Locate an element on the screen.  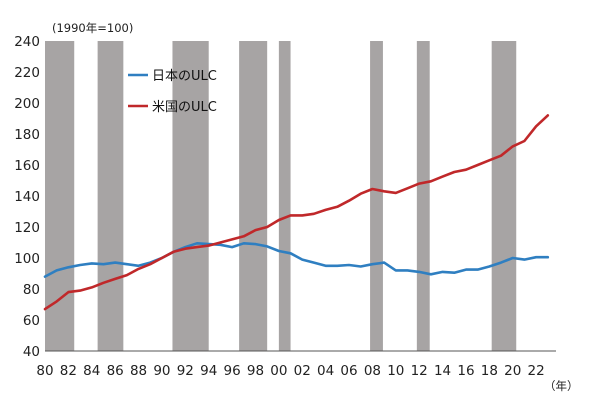
x-tick-label: 22 is located at coordinates (536, 371).